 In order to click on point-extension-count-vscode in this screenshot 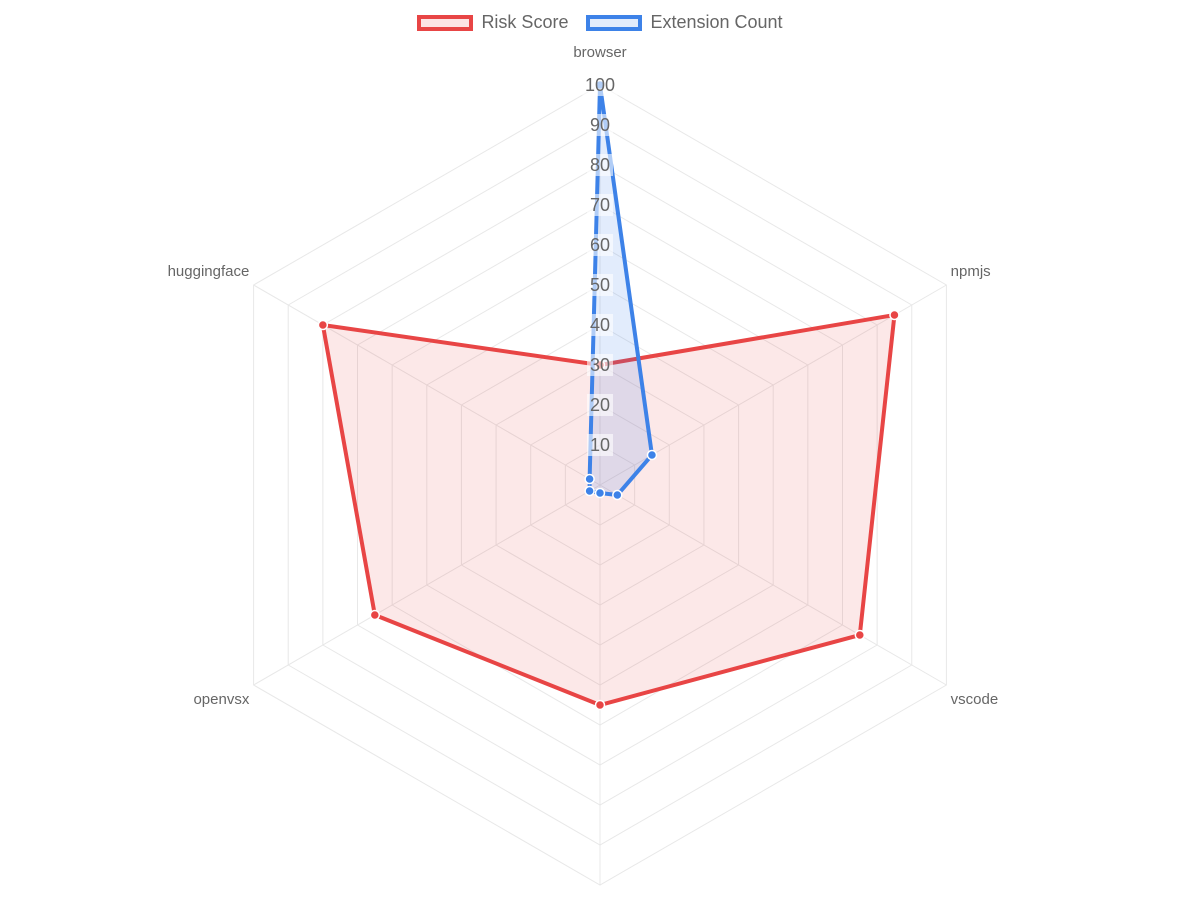, I will do `click(617, 495)`.